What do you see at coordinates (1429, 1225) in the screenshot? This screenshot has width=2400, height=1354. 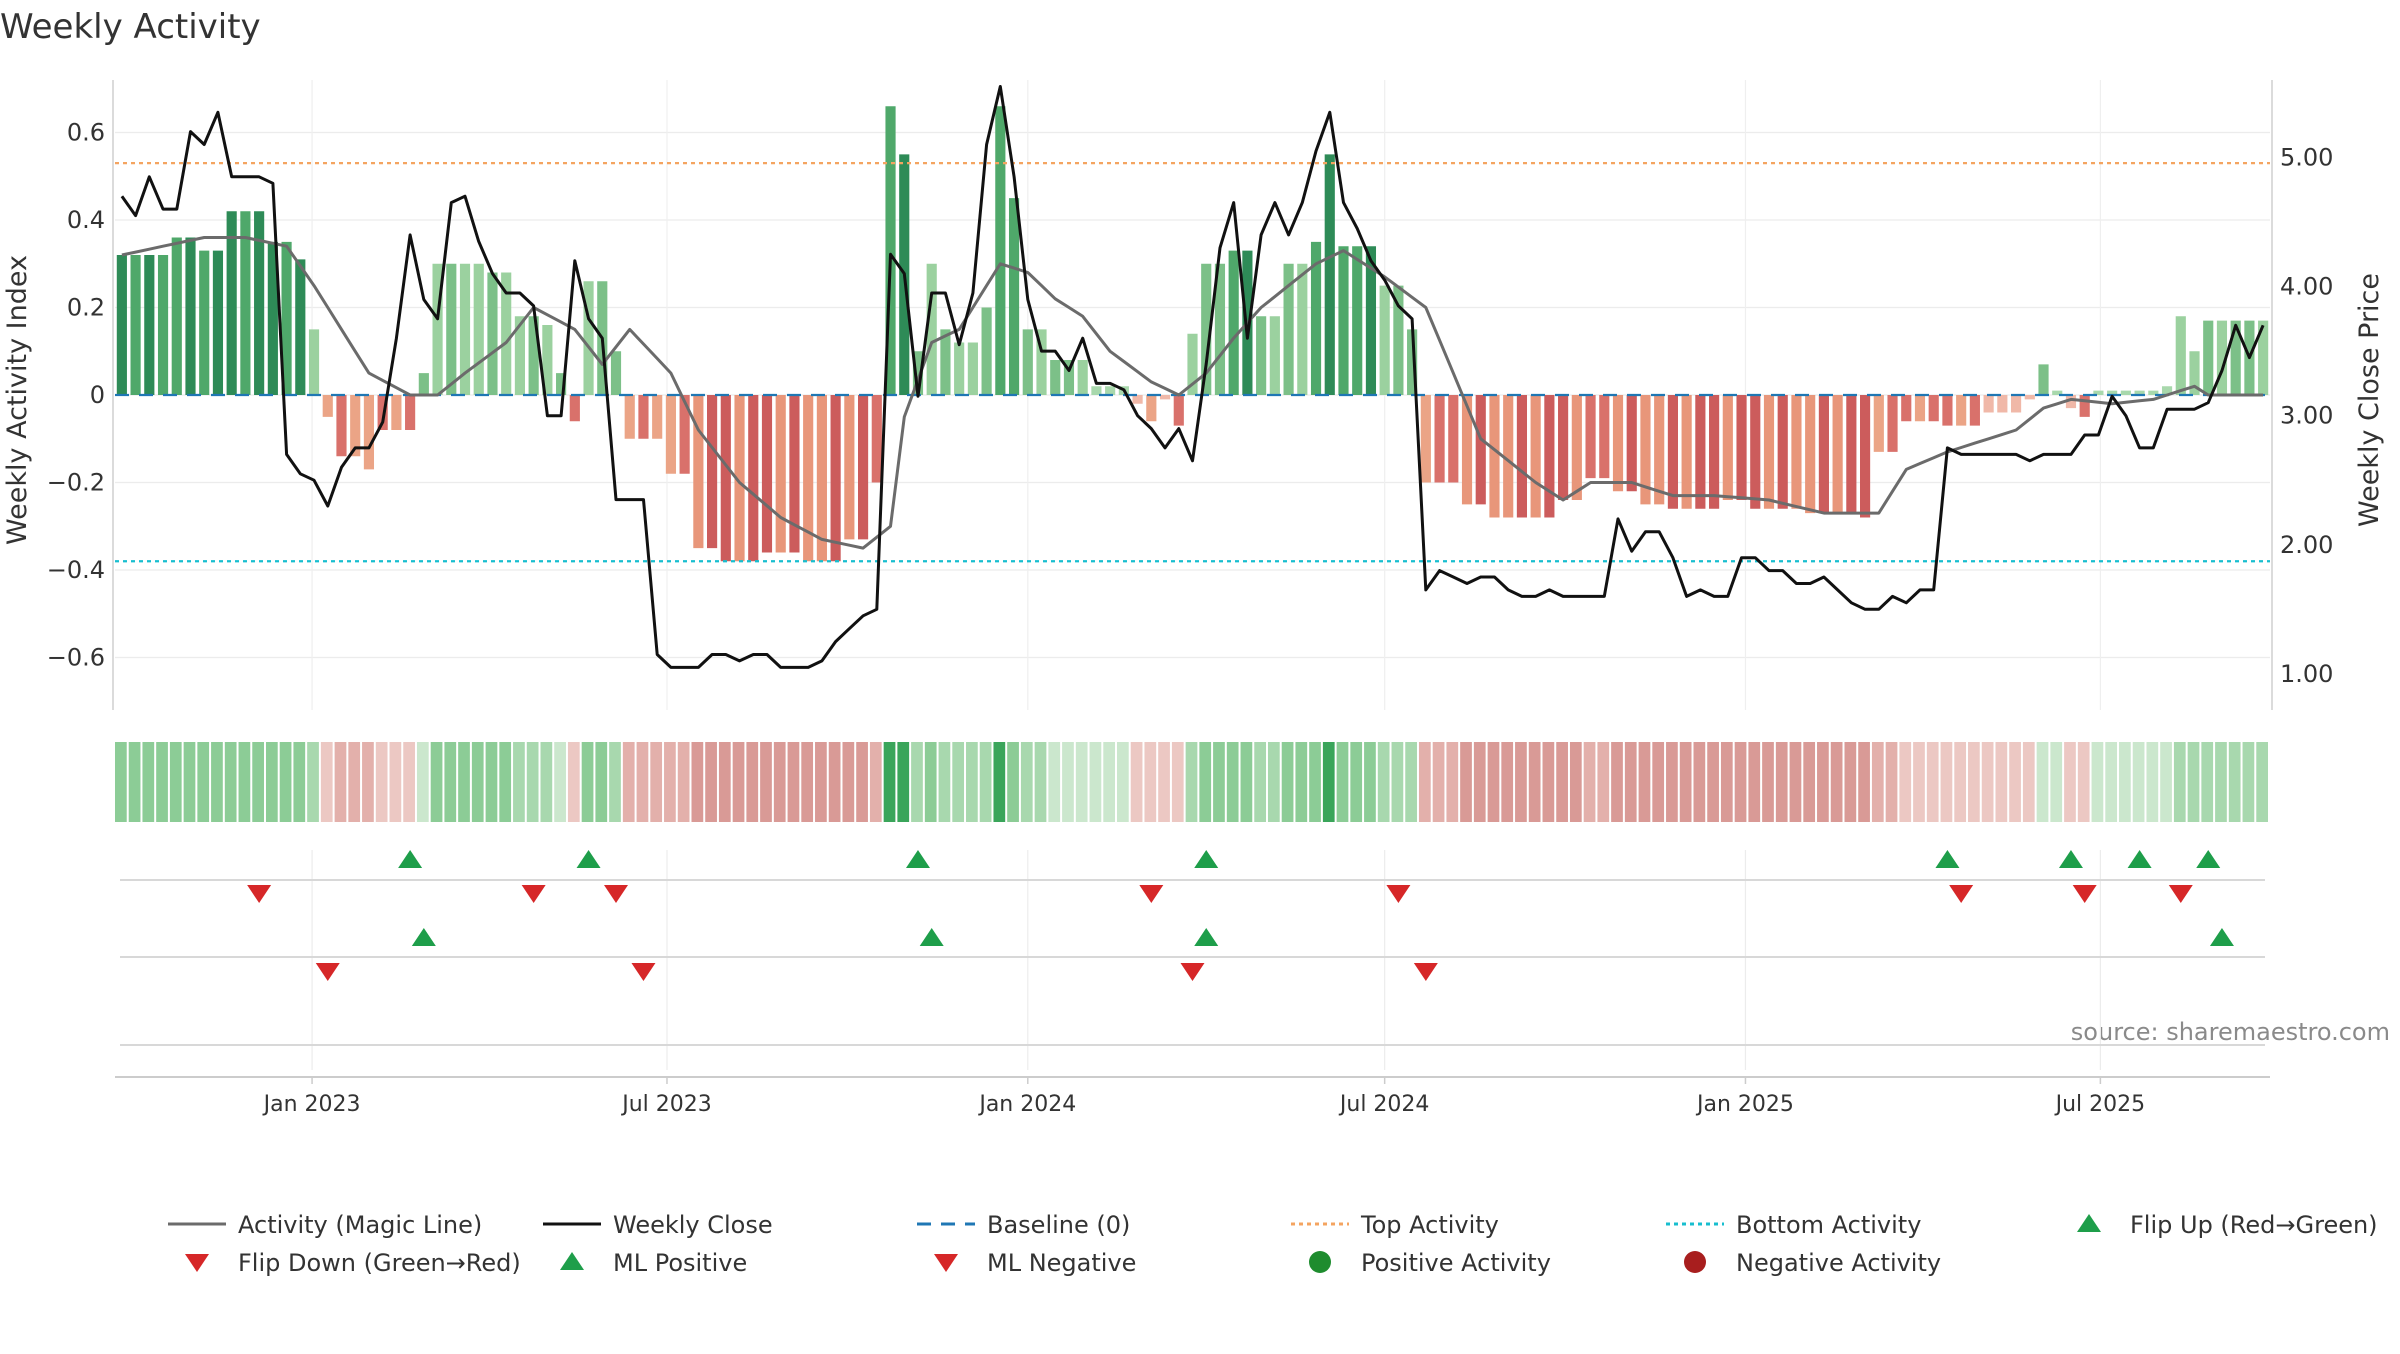 I see `legend-label: Top Activity` at bounding box center [1429, 1225].